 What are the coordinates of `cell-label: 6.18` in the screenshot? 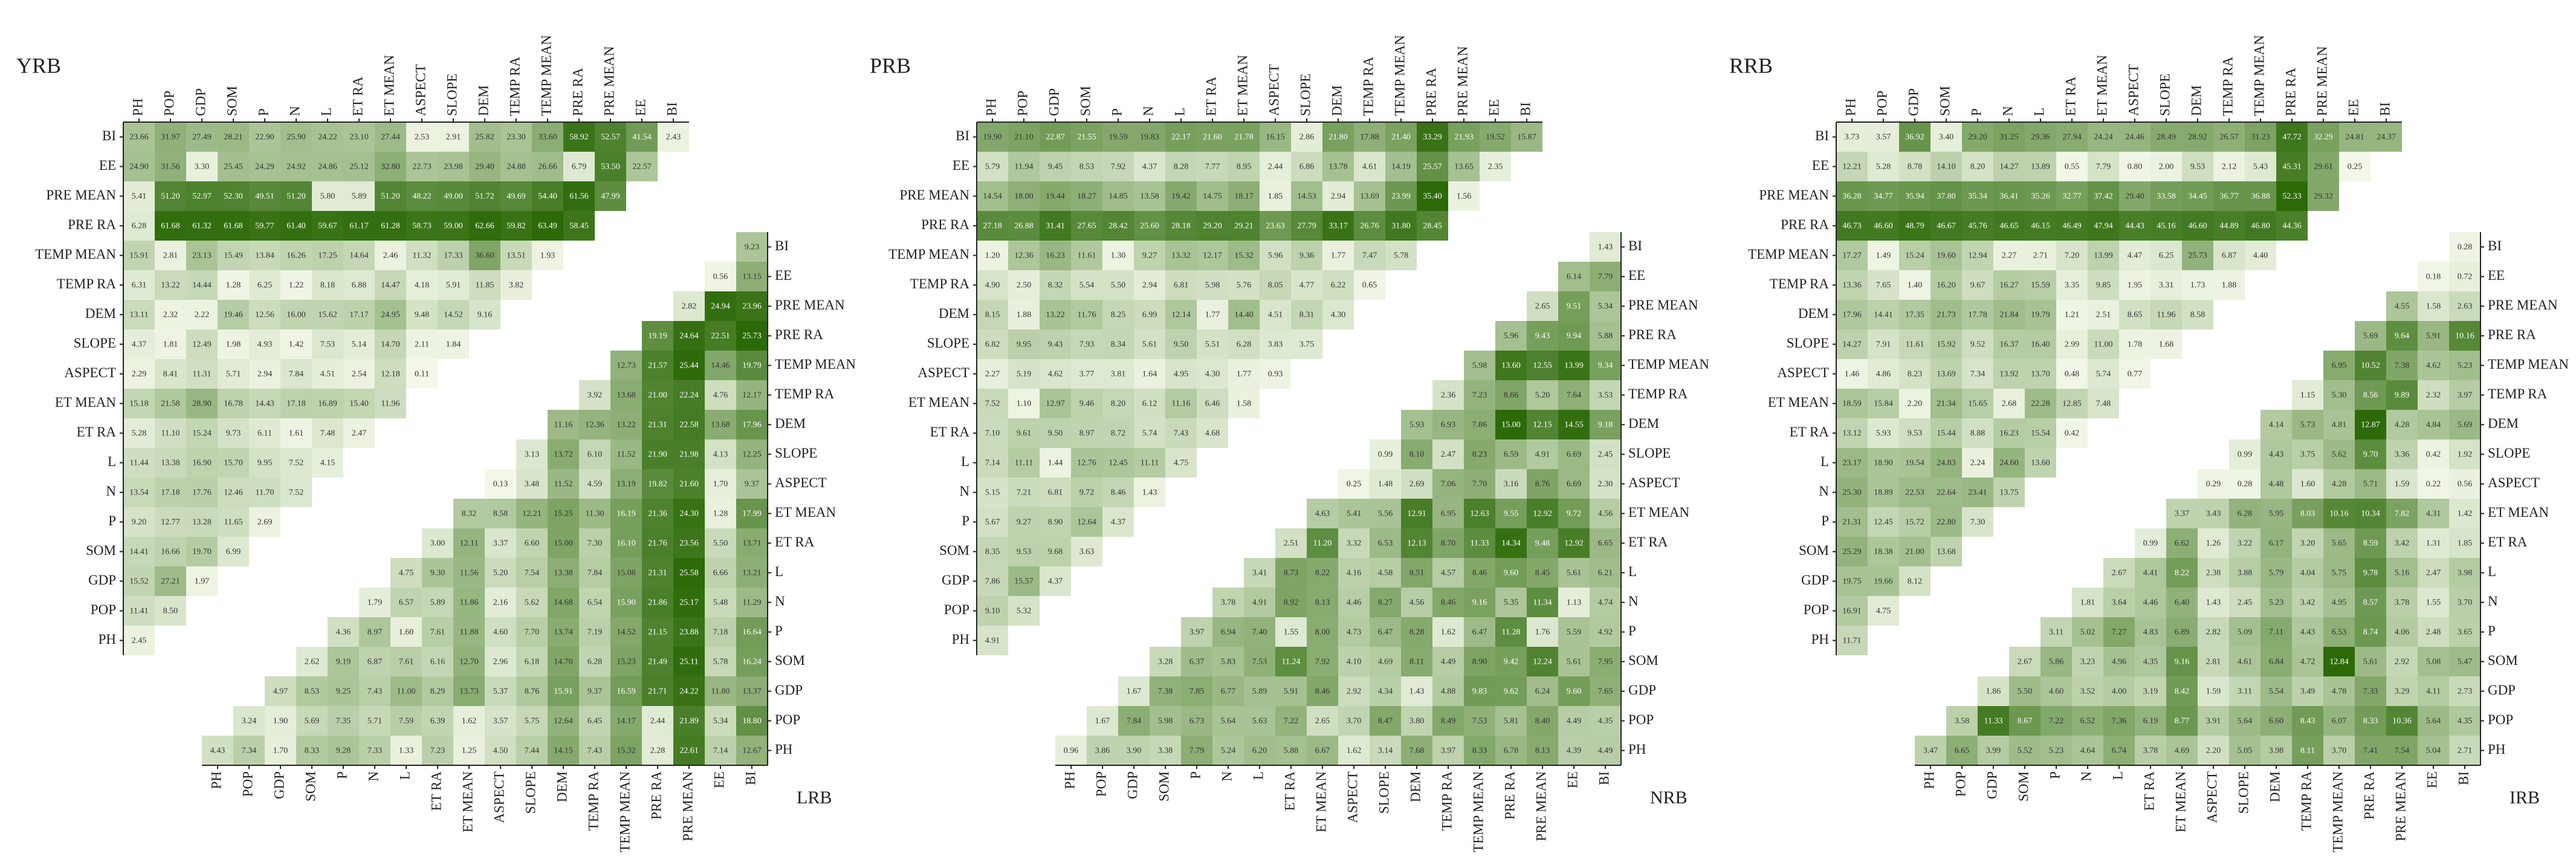 It's located at (532, 662).